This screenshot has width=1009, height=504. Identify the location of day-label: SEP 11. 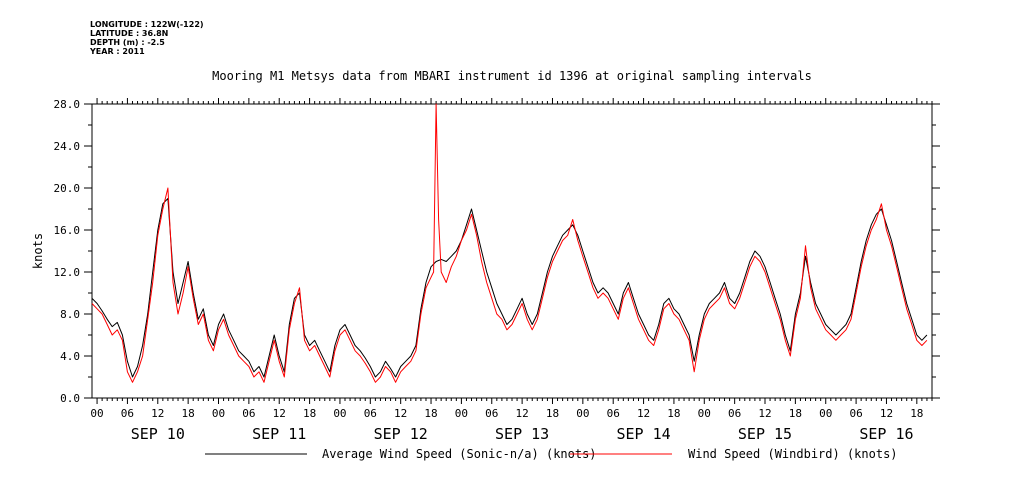
(279, 434).